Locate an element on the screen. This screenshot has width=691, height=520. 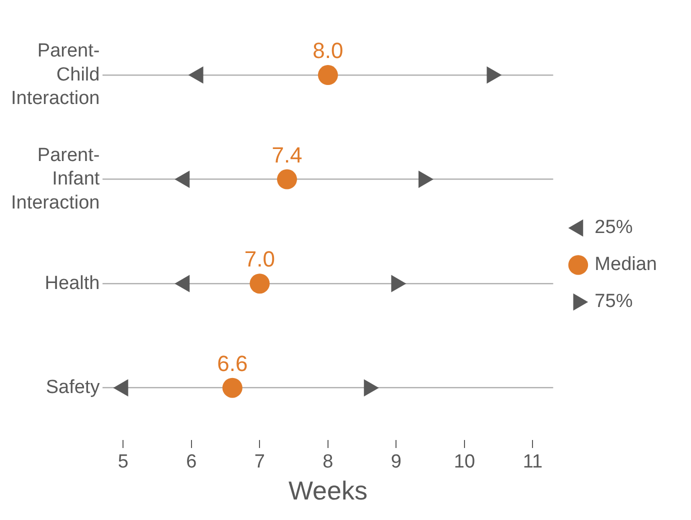
x-tick-label: 10 is located at coordinates (465, 462).